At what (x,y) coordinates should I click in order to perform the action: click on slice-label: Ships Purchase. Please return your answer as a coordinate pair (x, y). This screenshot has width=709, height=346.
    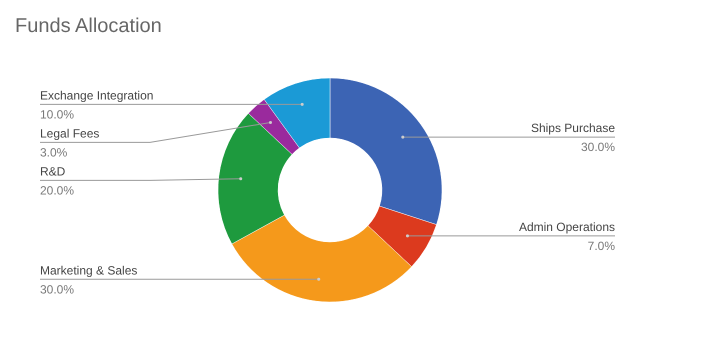
    Looking at the image, I should click on (573, 128).